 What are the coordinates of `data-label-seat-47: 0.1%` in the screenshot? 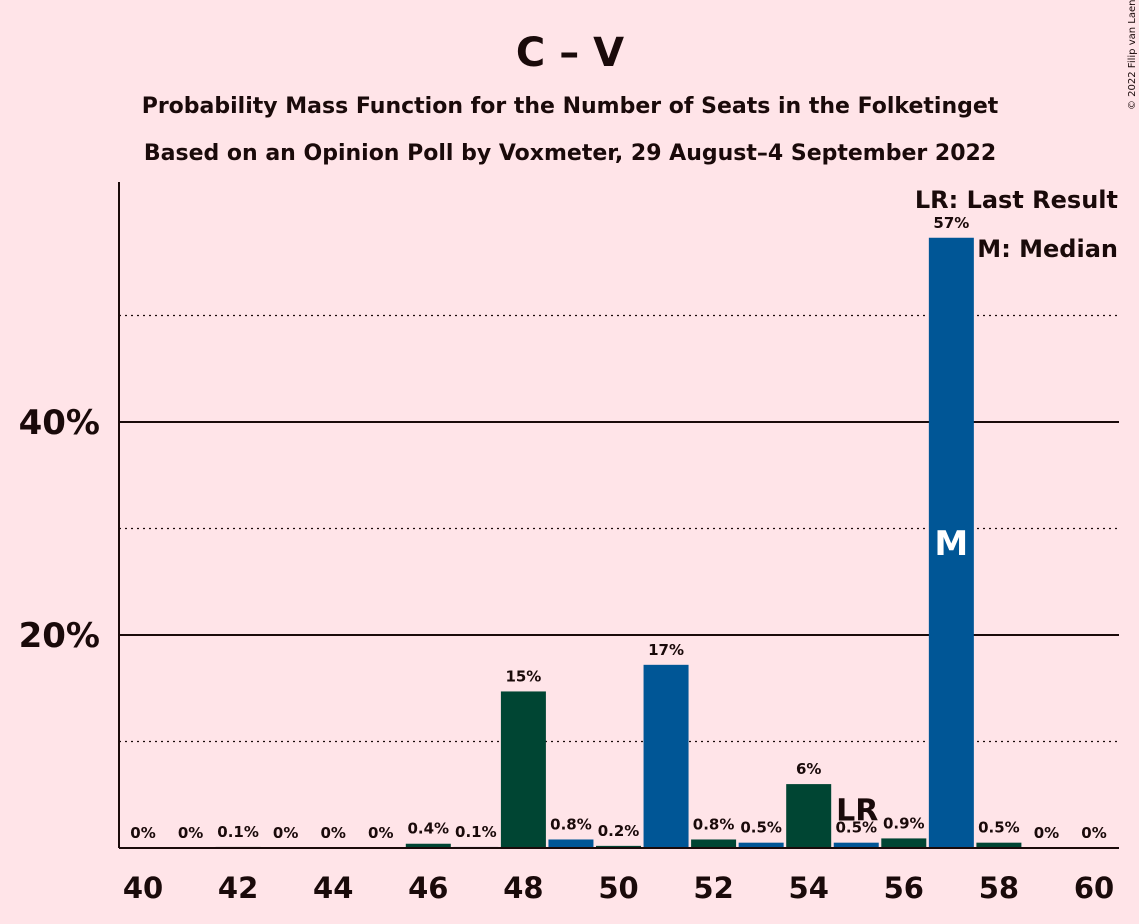 It's located at (476, 832).